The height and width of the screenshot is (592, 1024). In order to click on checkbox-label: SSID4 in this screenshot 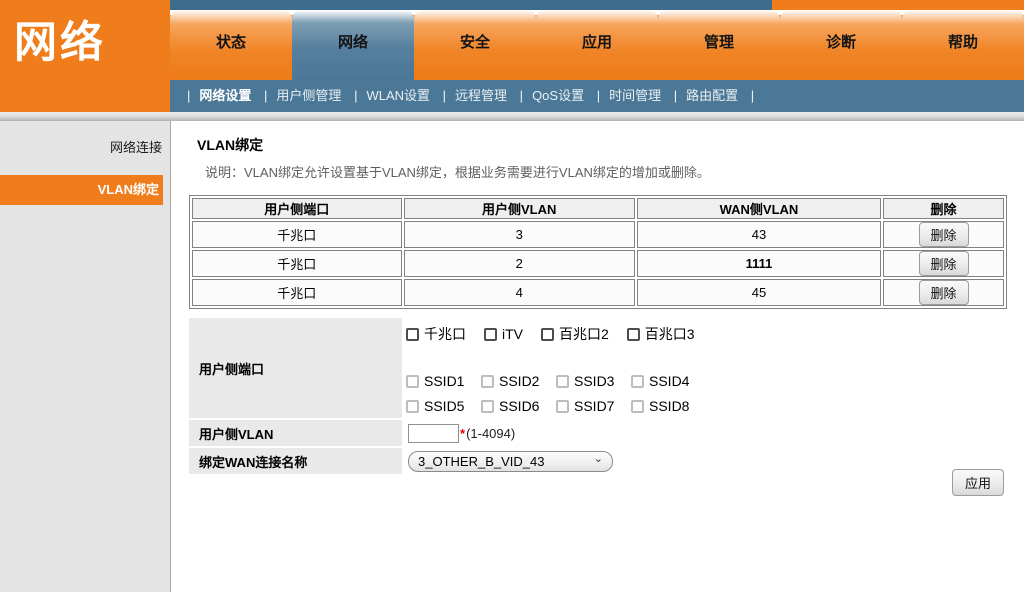, I will do `click(669, 381)`.